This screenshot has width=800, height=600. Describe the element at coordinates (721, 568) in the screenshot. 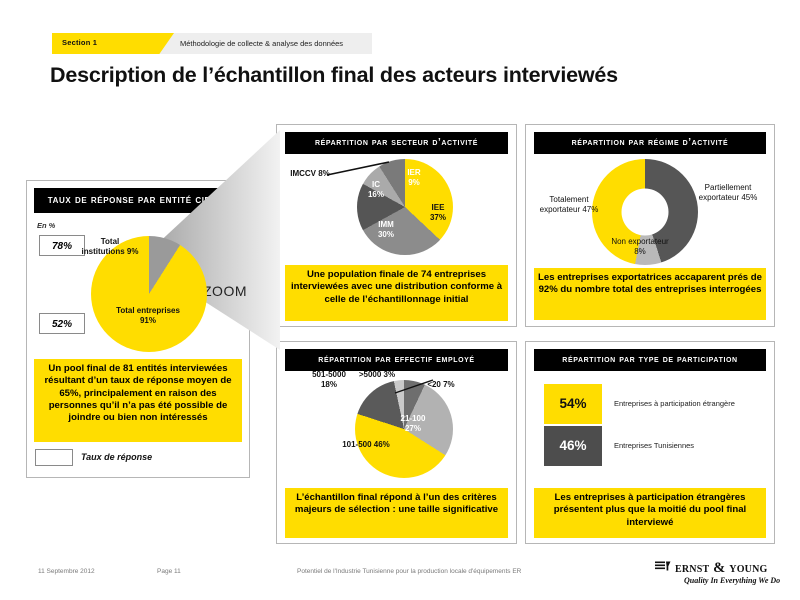

I see `ernst-young-wordmark: Ernst & Young` at that location.